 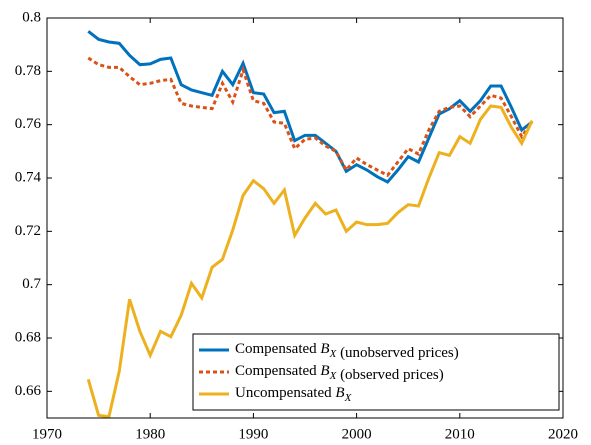 I want to click on x-tick-label: 2000, so click(x=357, y=434).